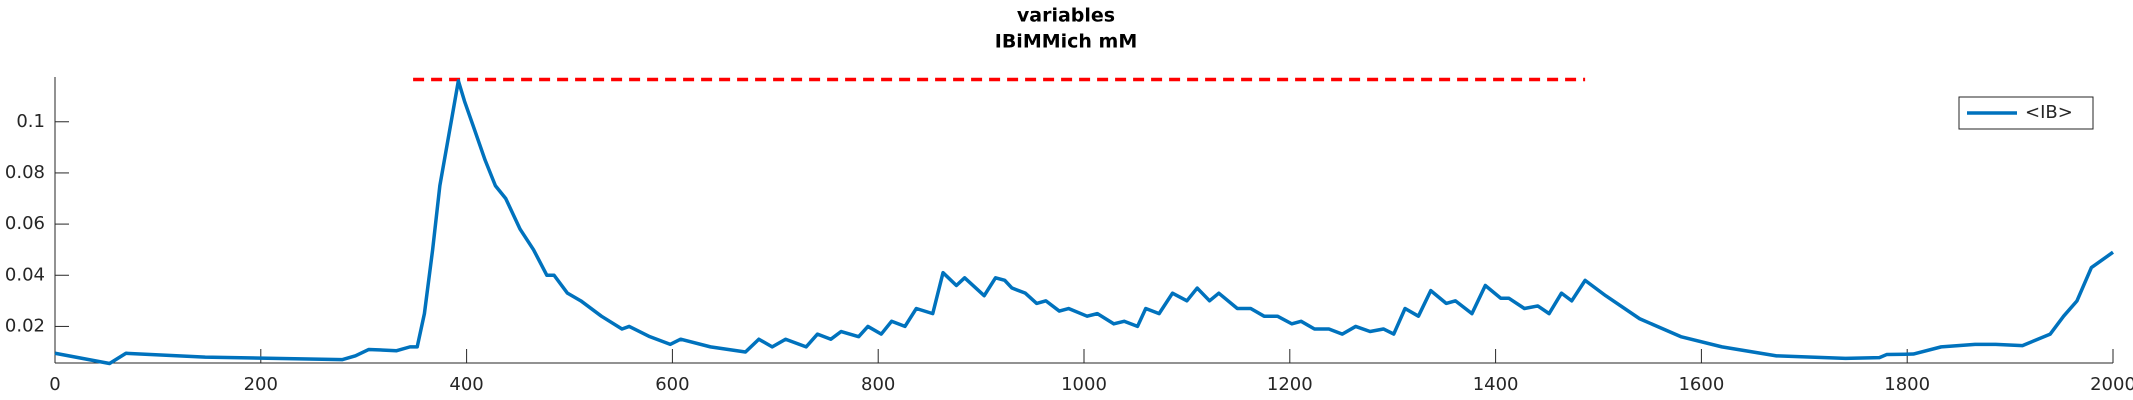 This screenshot has width=2133, height=400. Describe the element at coordinates (30, 121) in the screenshot. I see `y-tick-label: 0.1` at that location.